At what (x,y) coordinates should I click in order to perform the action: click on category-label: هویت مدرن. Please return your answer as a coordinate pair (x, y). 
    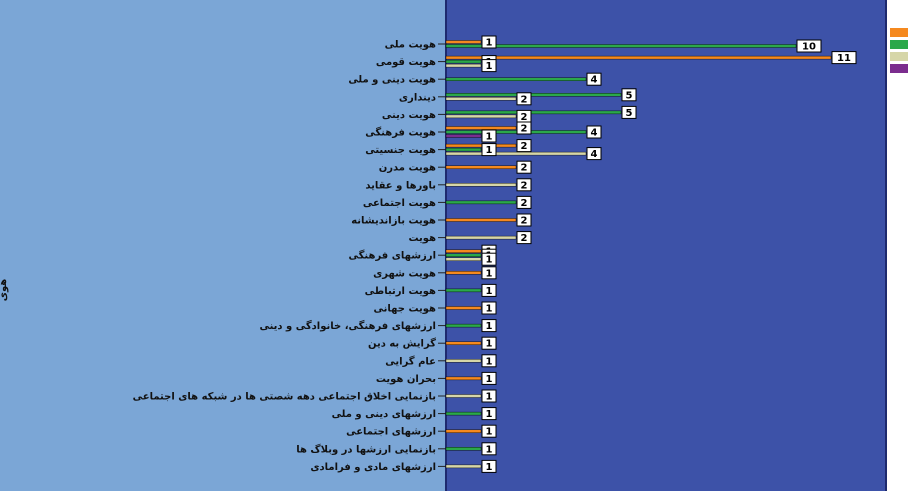
    Looking at the image, I should click on (407, 168).